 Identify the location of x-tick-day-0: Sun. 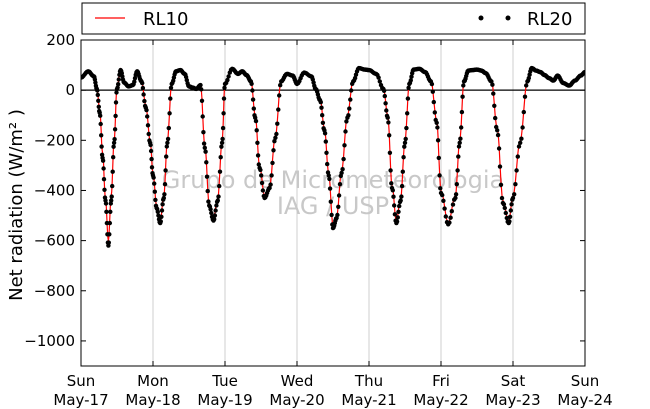
(81, 381).